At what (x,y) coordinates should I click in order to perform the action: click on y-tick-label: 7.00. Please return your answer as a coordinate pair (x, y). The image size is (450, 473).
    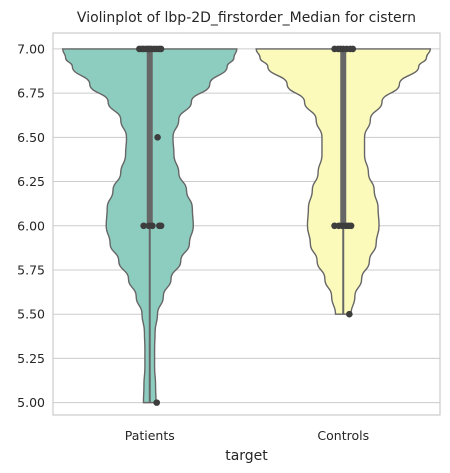
    Looking at the image, I should click on (31, 48).